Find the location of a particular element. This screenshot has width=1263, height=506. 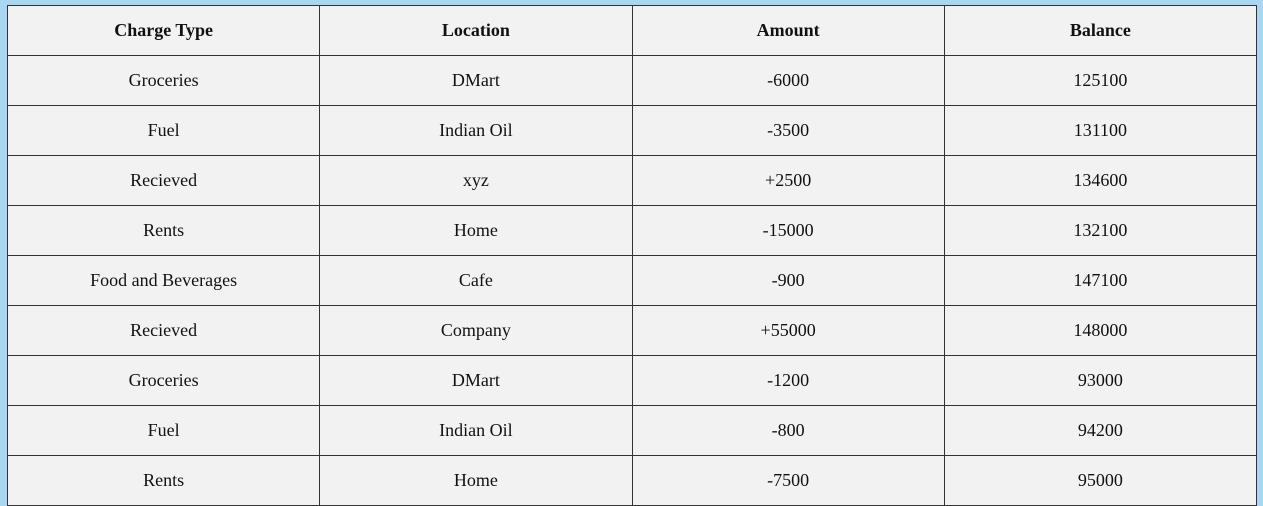

cell-balance: 131100 is located at coordinates (1100, 130).